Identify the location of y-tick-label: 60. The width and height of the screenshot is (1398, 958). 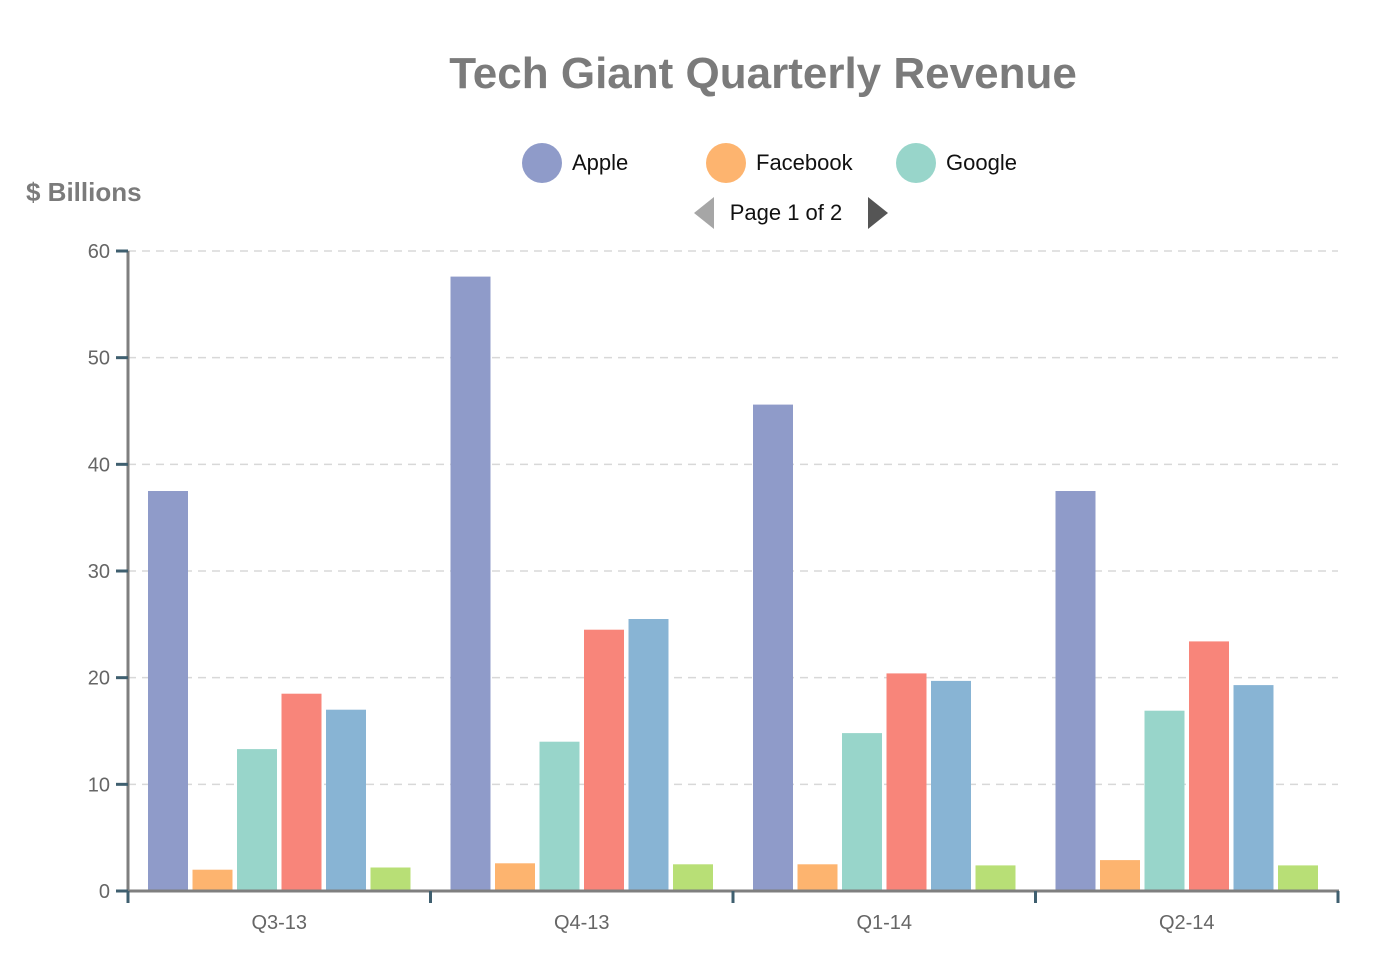
(99, 252).